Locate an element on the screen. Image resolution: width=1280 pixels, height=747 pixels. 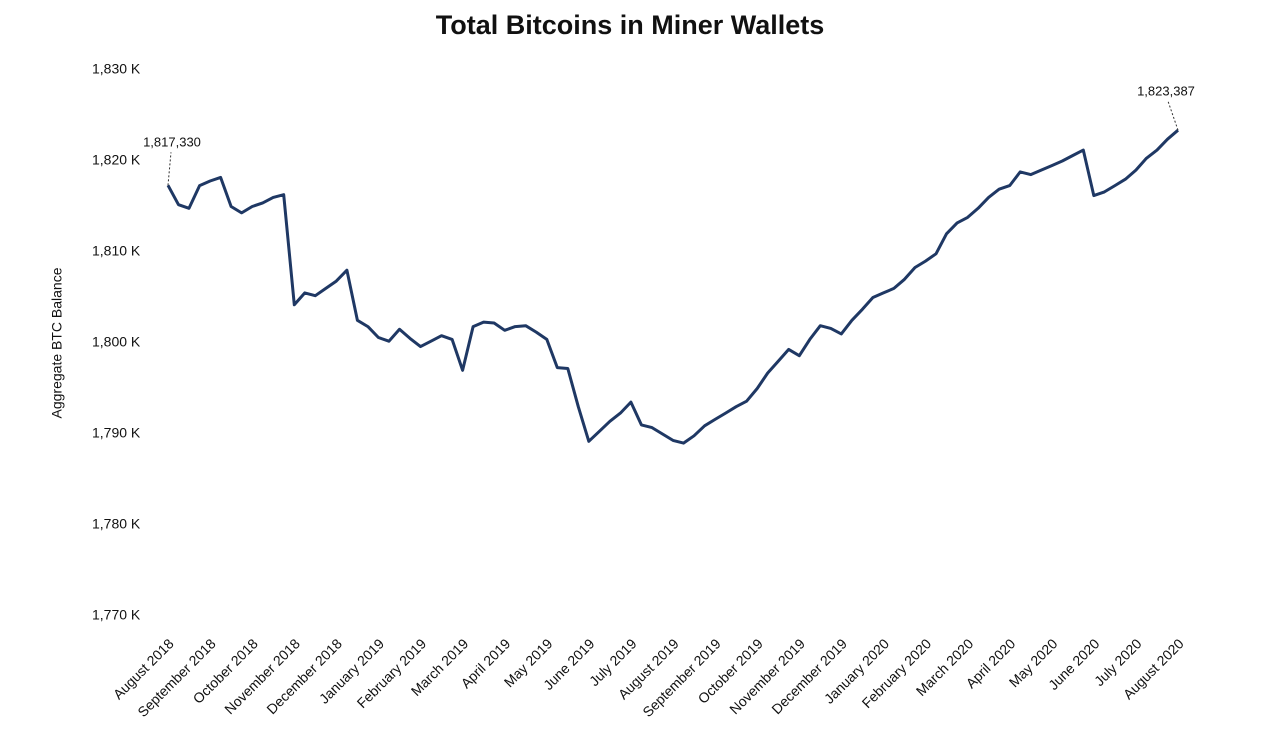
y-tick-label: 1,810 K is located at coordinates (116, 251).